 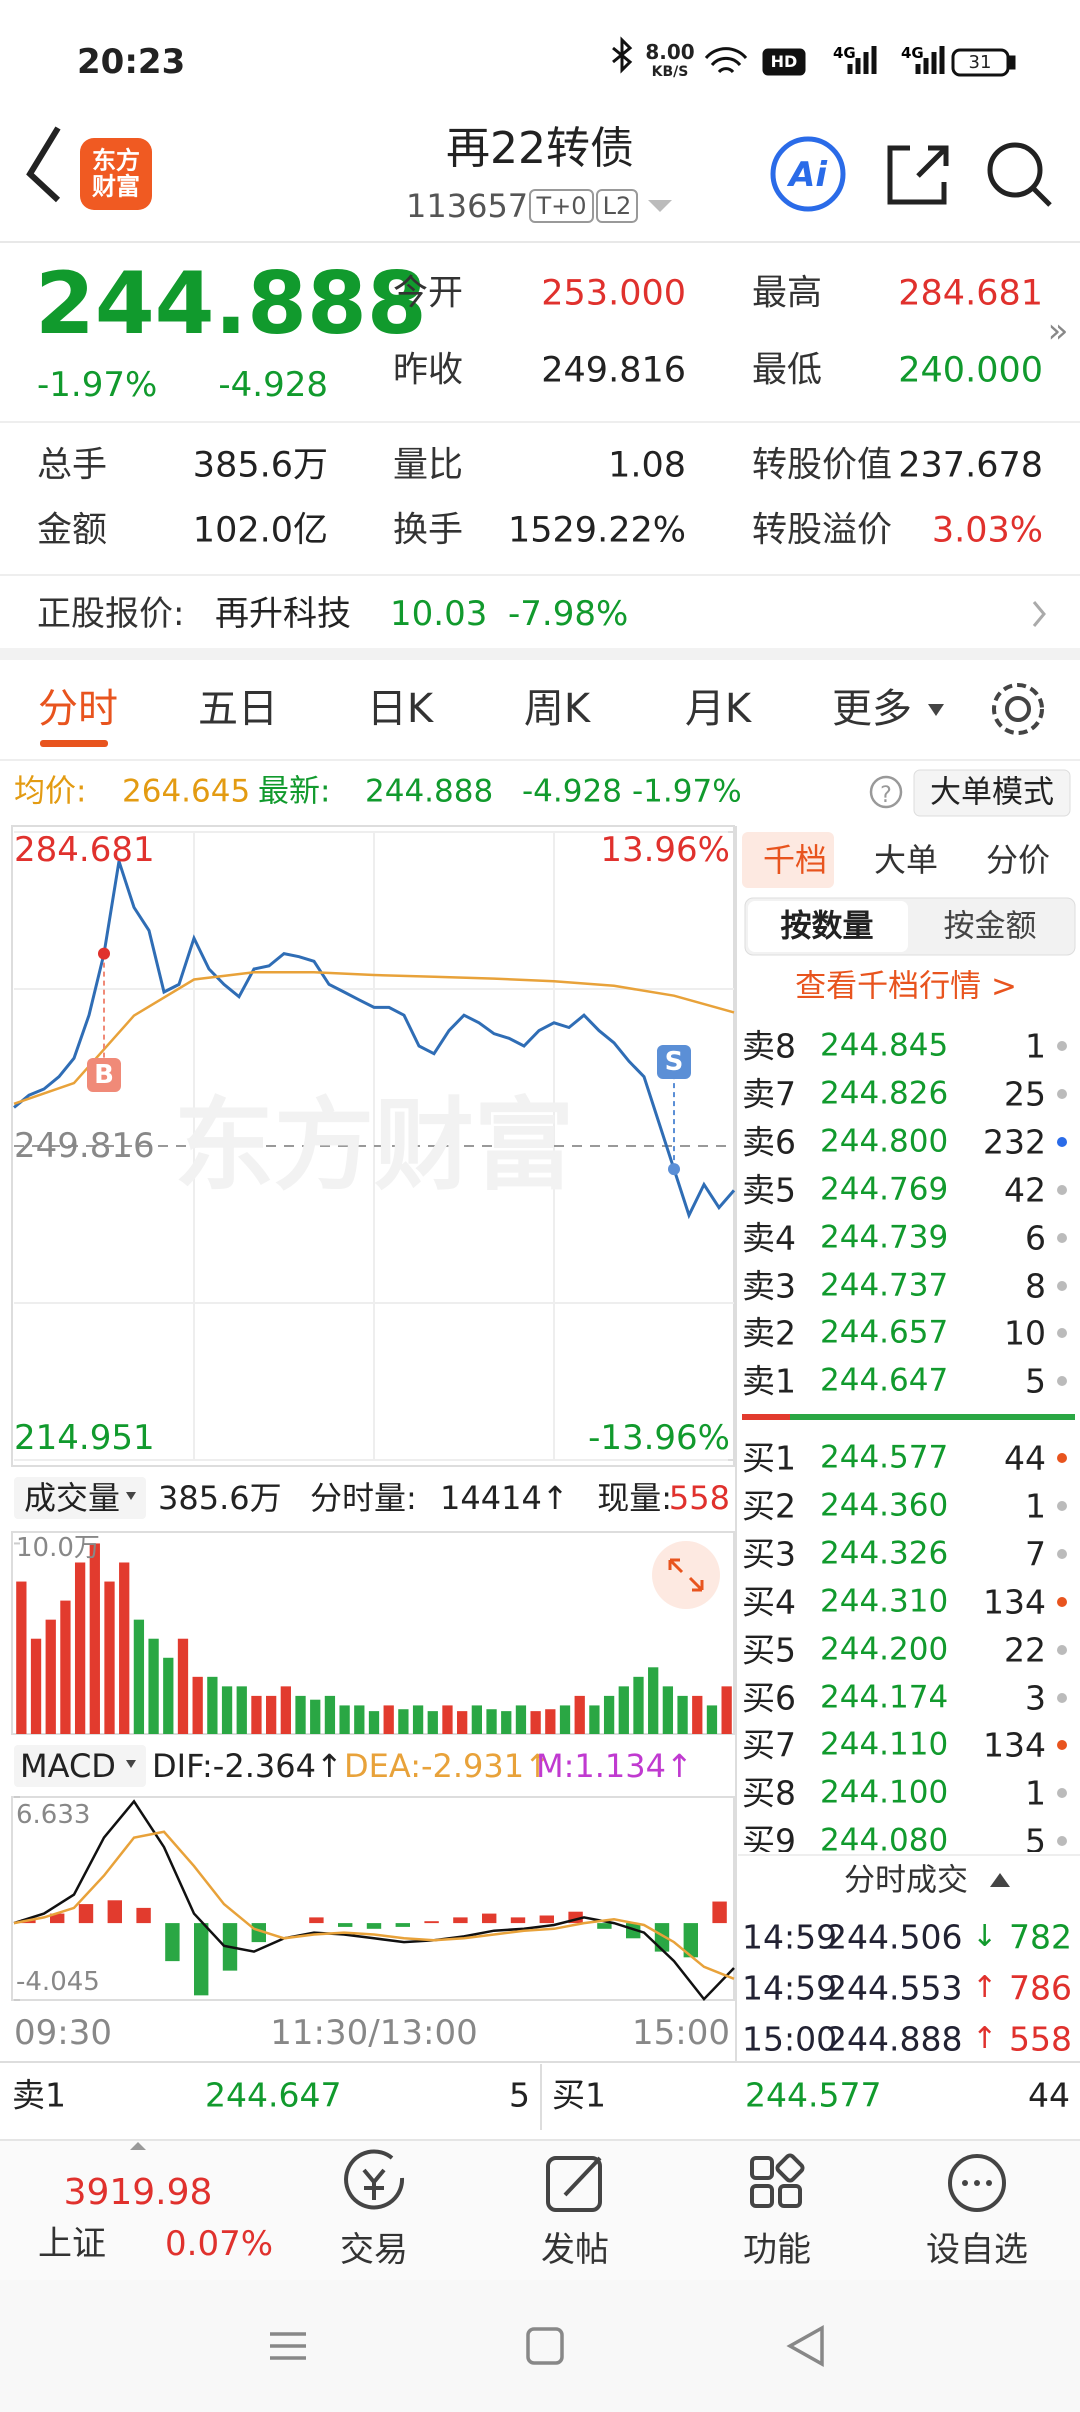 I want to click on ai-button, so click(x=808, y=174).